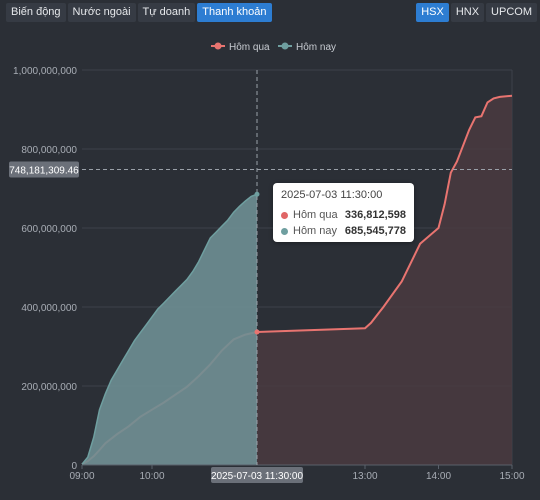  What do you see at coordinates (284, 215) in the screenshot?
I see `tooltip-dot-yesterday` at bounding box center [284, 215].